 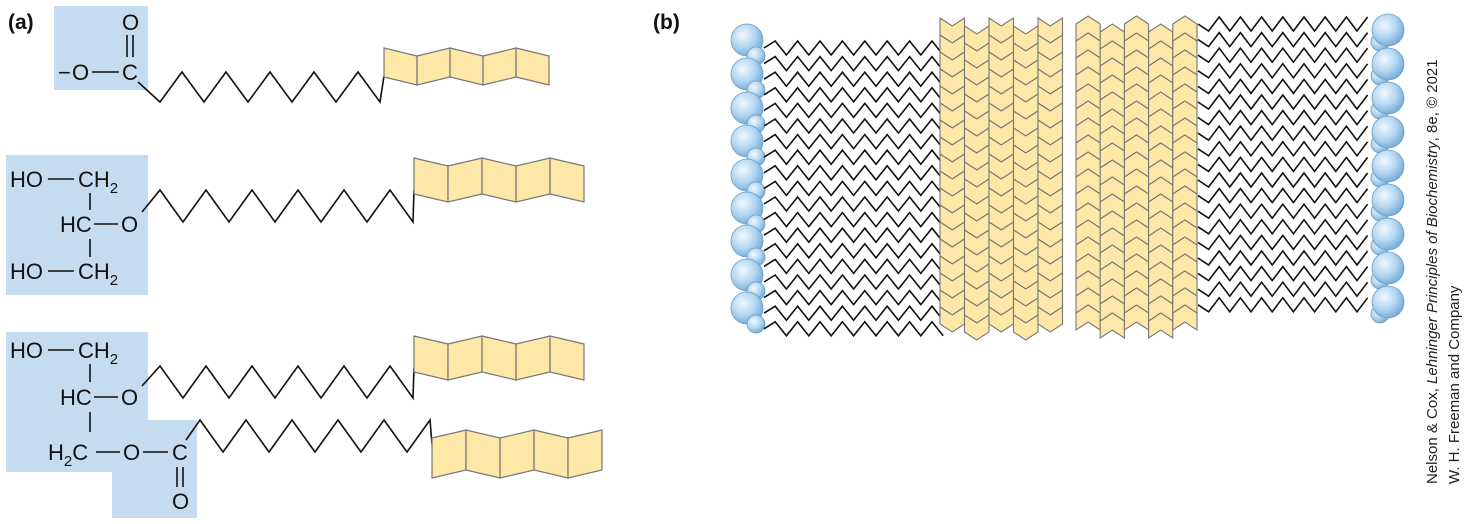 I want to click on left-headgroup-spheres, so click(x=748, y=178).